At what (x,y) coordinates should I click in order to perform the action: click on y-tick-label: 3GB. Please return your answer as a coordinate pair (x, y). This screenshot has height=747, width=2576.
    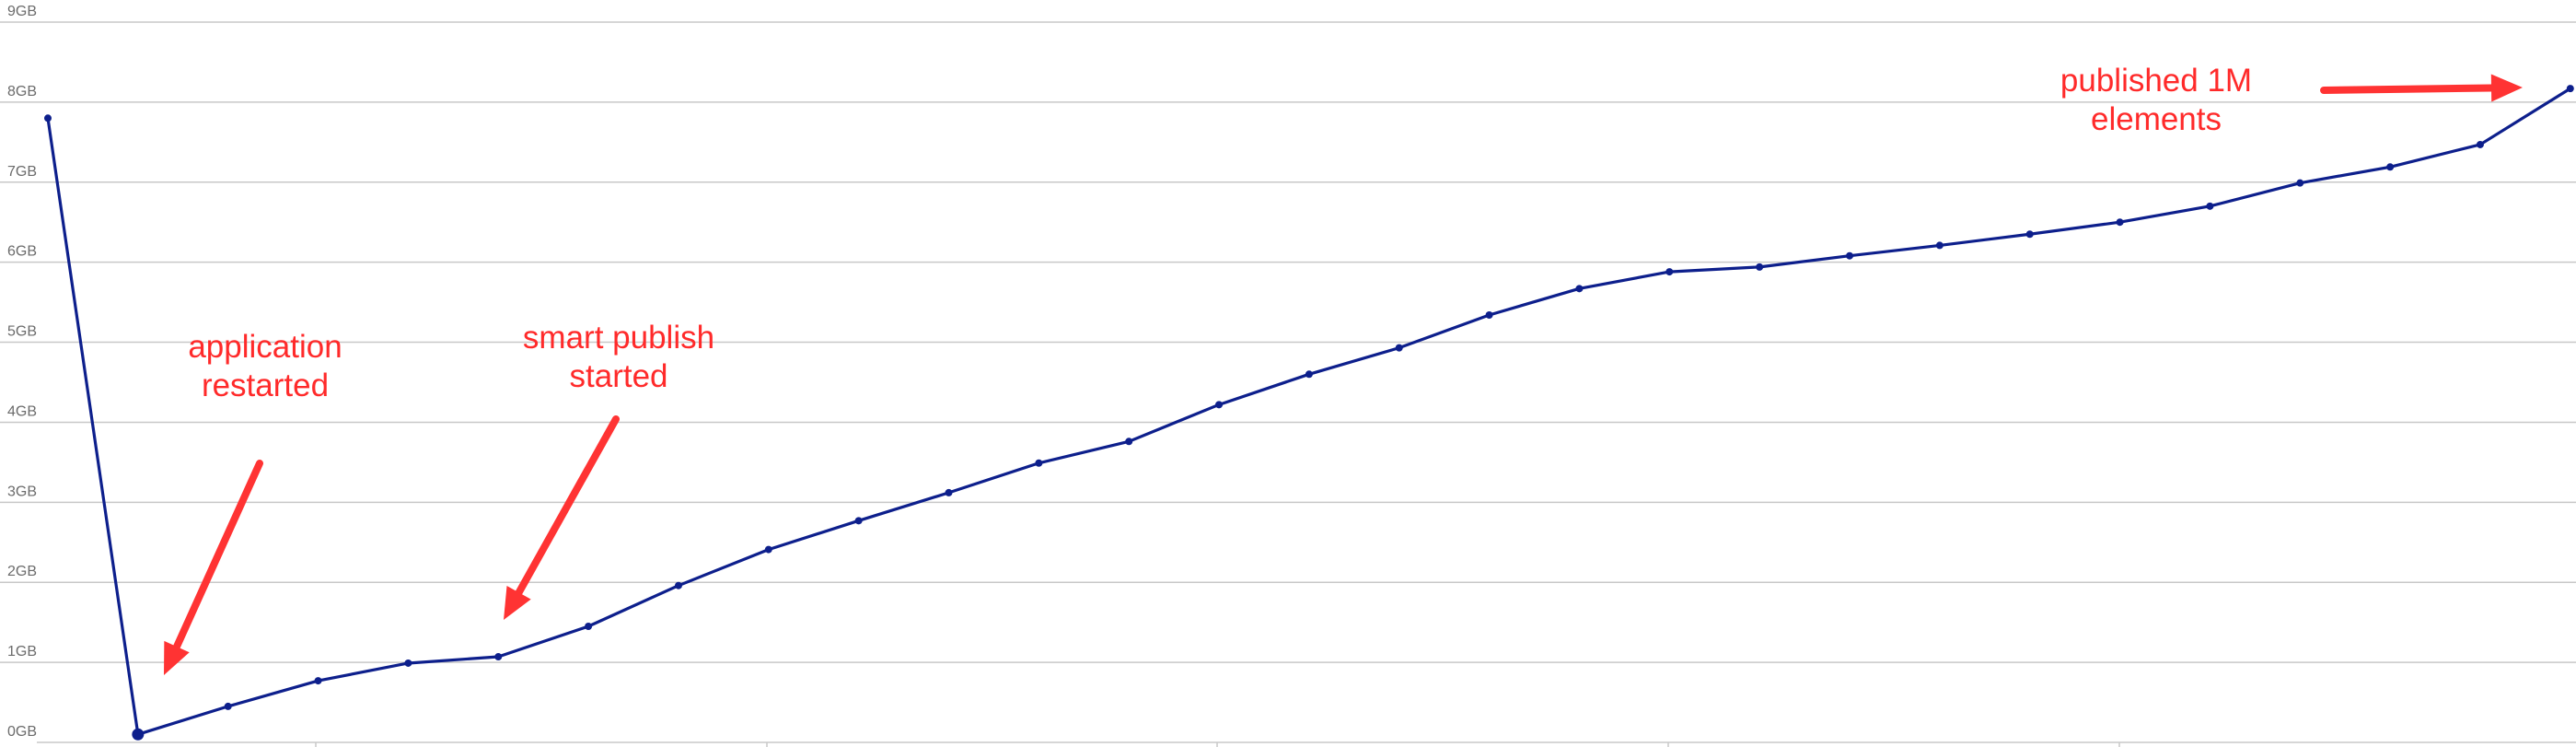
    Looking at the image, I should click on (22, 492).